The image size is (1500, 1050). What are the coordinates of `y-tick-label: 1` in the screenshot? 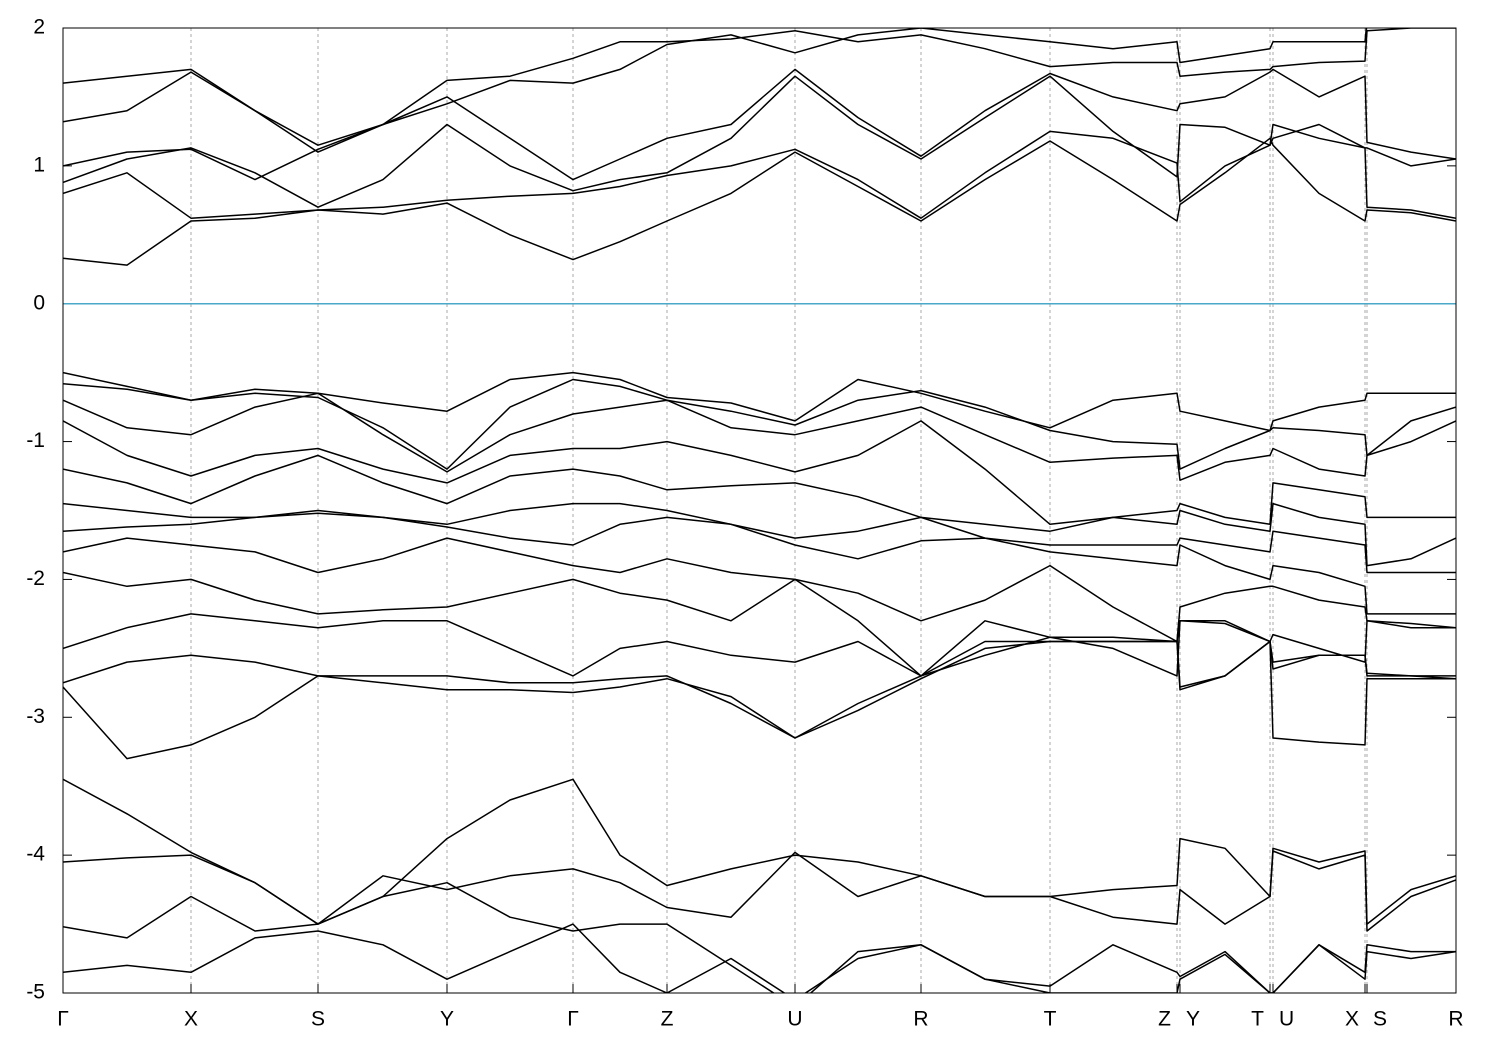 It's located at (39, 164).